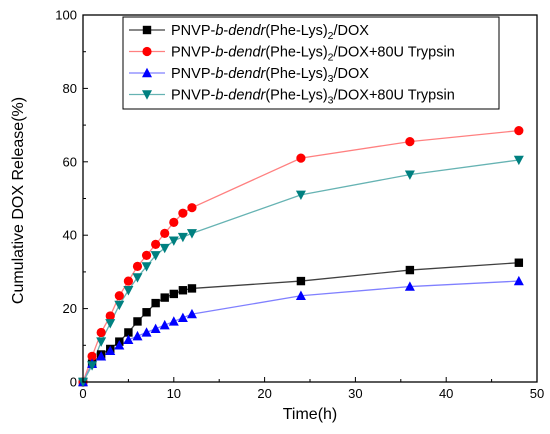  What do you see at coordinates (537, 393) in the screenshot?
I see `x-tick-label: 50` at bounding box center [537, 393].